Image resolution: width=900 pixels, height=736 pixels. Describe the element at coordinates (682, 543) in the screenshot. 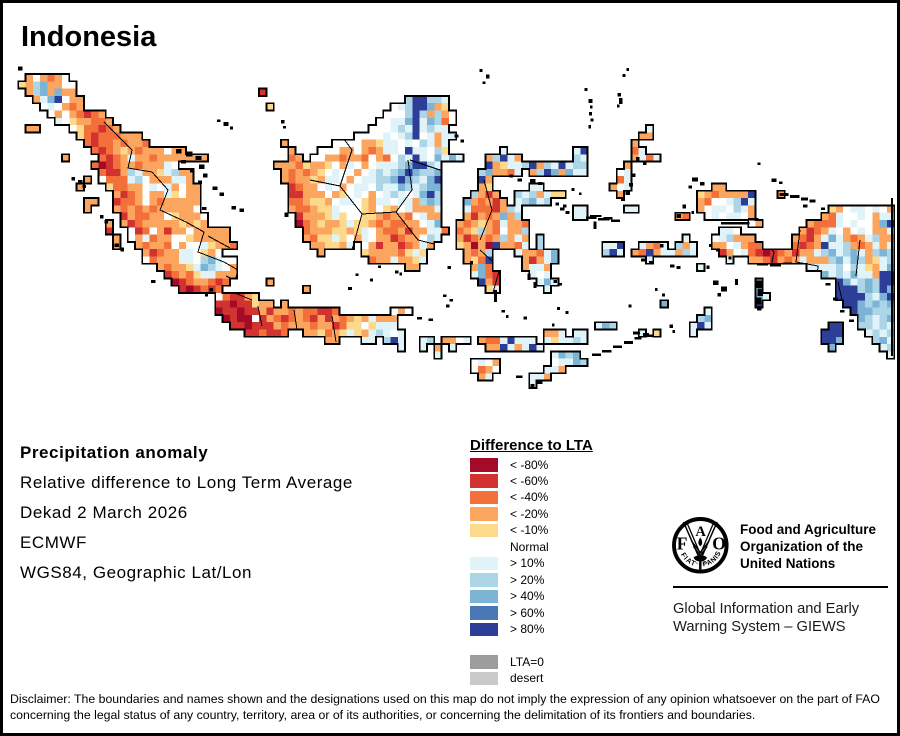

I see `svg-text: F` at that location.